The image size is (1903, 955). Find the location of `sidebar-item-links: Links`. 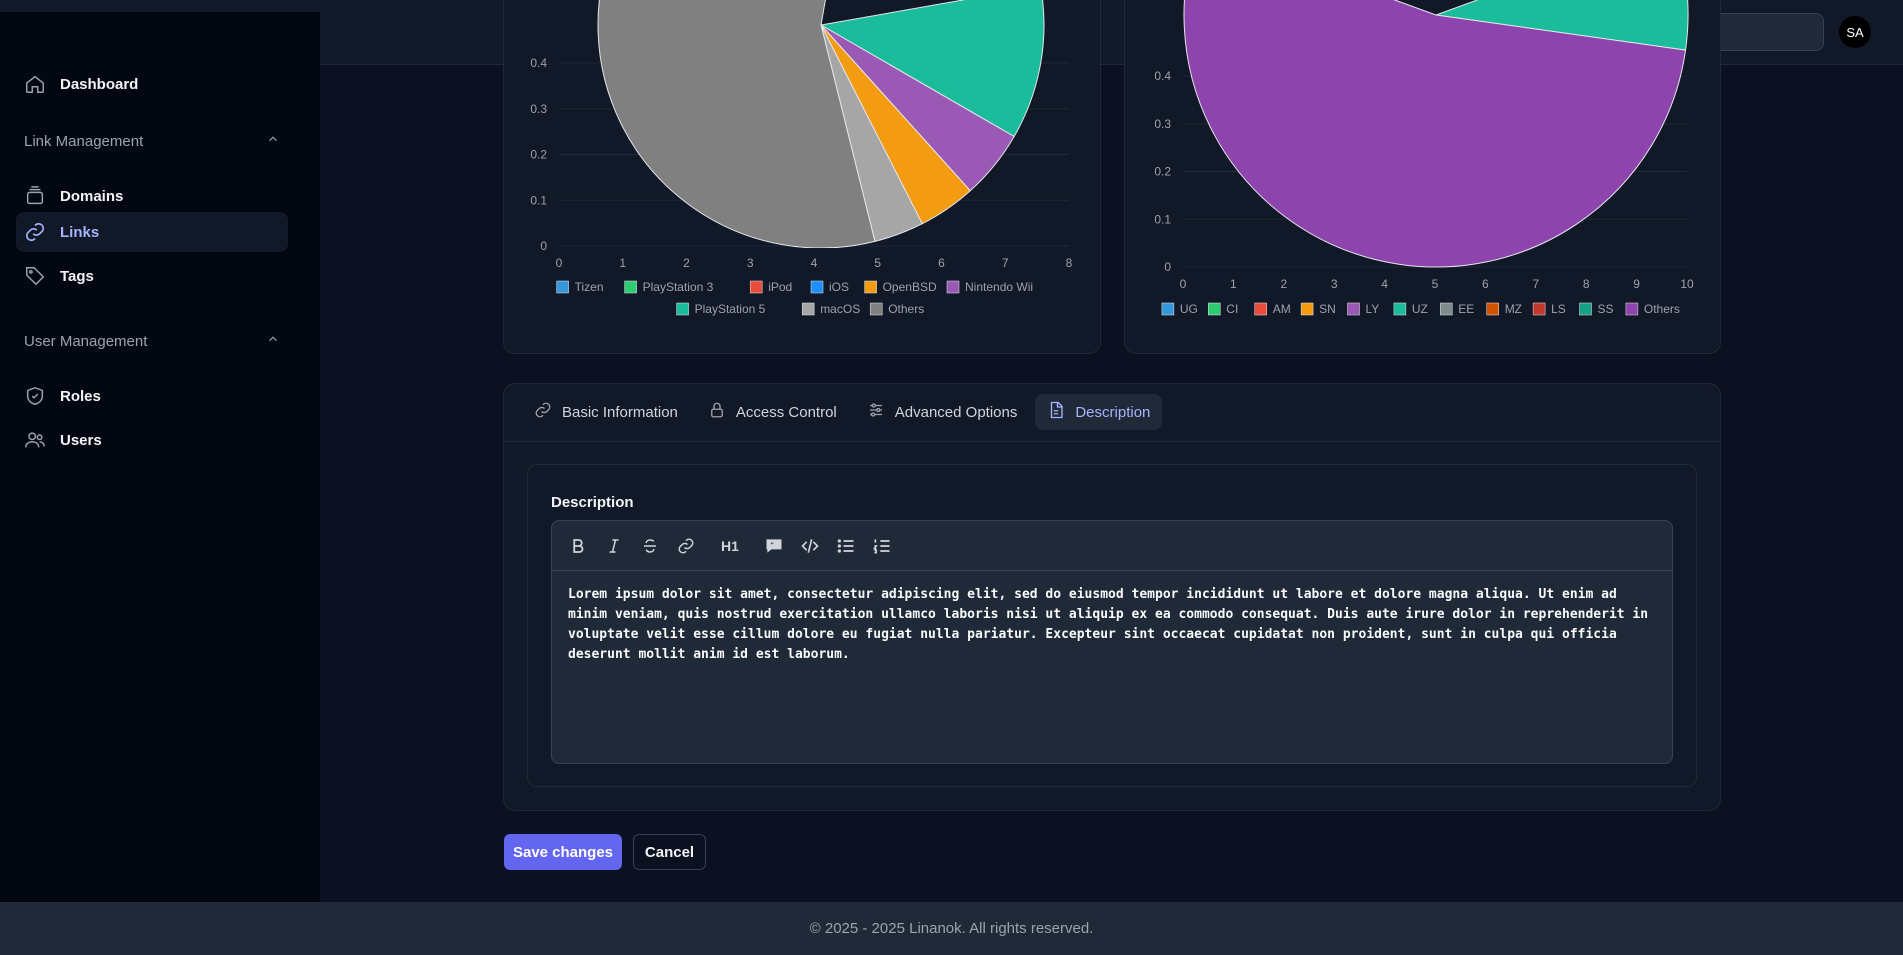

sidebar-item-links: Links is located at coordinates (152, 232).